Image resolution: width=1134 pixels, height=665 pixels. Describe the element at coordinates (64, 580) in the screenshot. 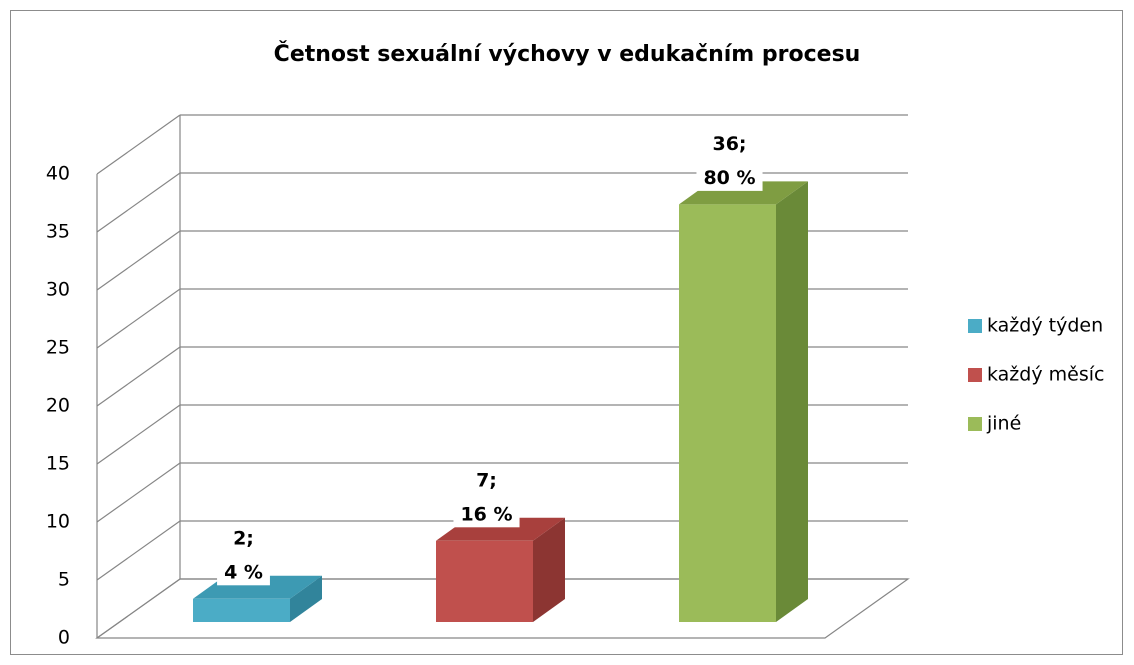

I see `y-tick-label: 5` at that location.